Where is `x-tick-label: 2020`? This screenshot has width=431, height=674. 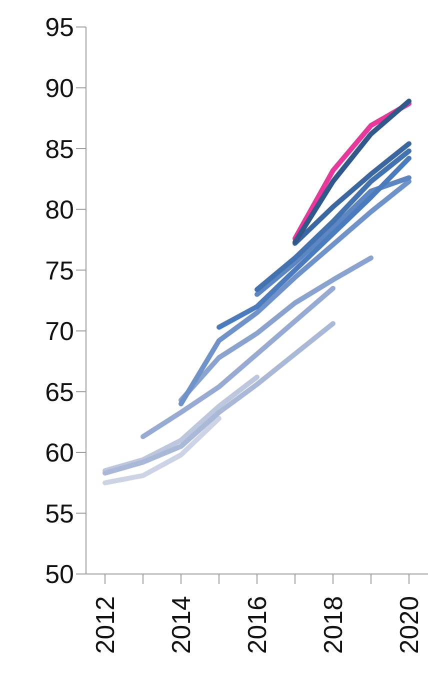
x-tick-label: 2020 is located at coordinates (409, 625).